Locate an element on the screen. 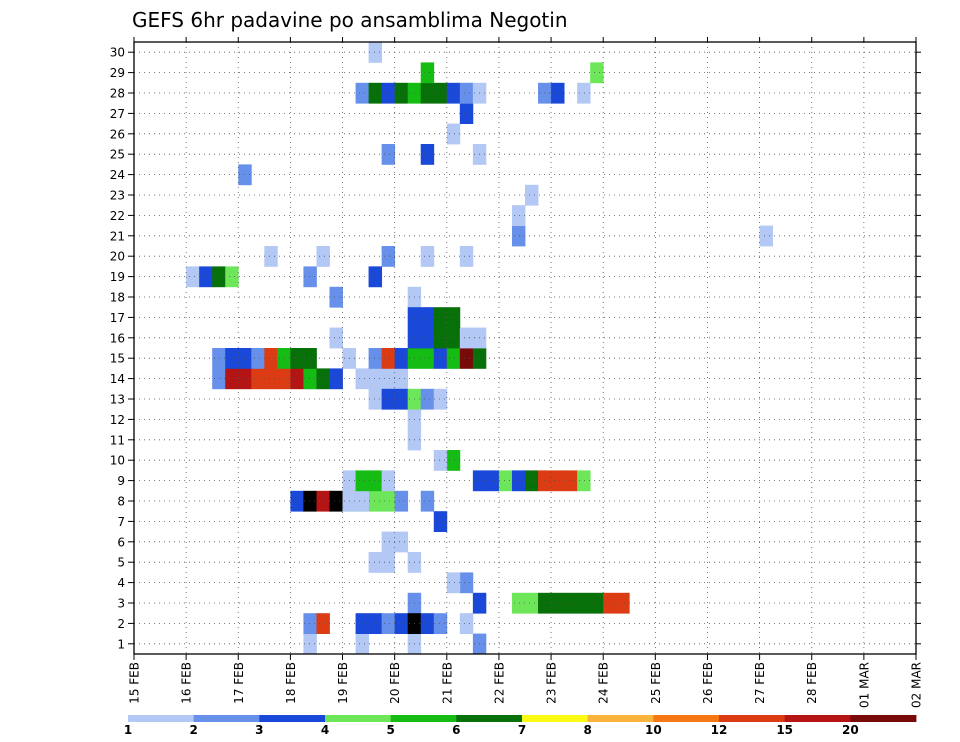  legend-label: 4 is located at coordinates (325, 730).